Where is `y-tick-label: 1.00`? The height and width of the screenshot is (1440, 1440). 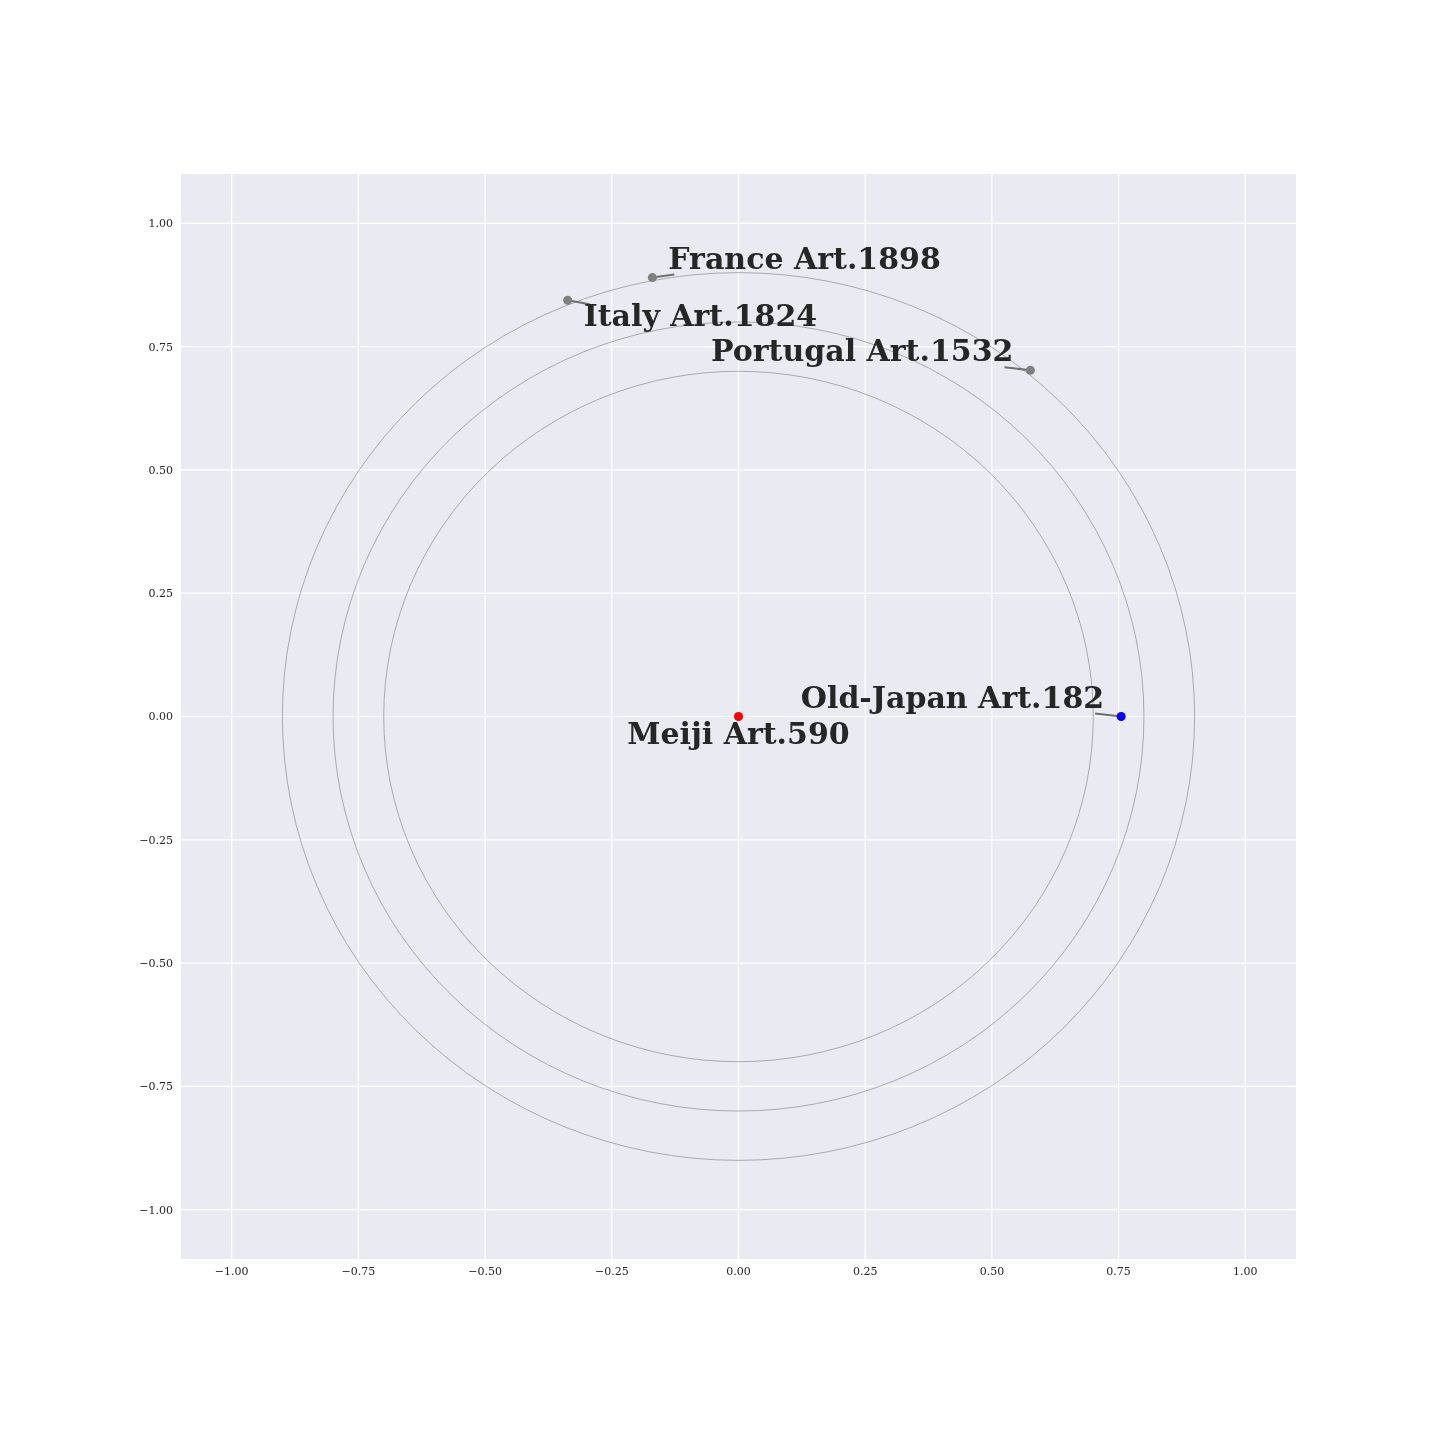 y-tick-label: 1.00 is located at coordinates (160, 224).